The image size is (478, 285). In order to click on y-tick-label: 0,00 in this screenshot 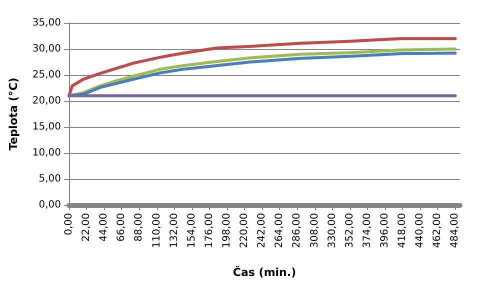, I will do `click(49, 205)`.